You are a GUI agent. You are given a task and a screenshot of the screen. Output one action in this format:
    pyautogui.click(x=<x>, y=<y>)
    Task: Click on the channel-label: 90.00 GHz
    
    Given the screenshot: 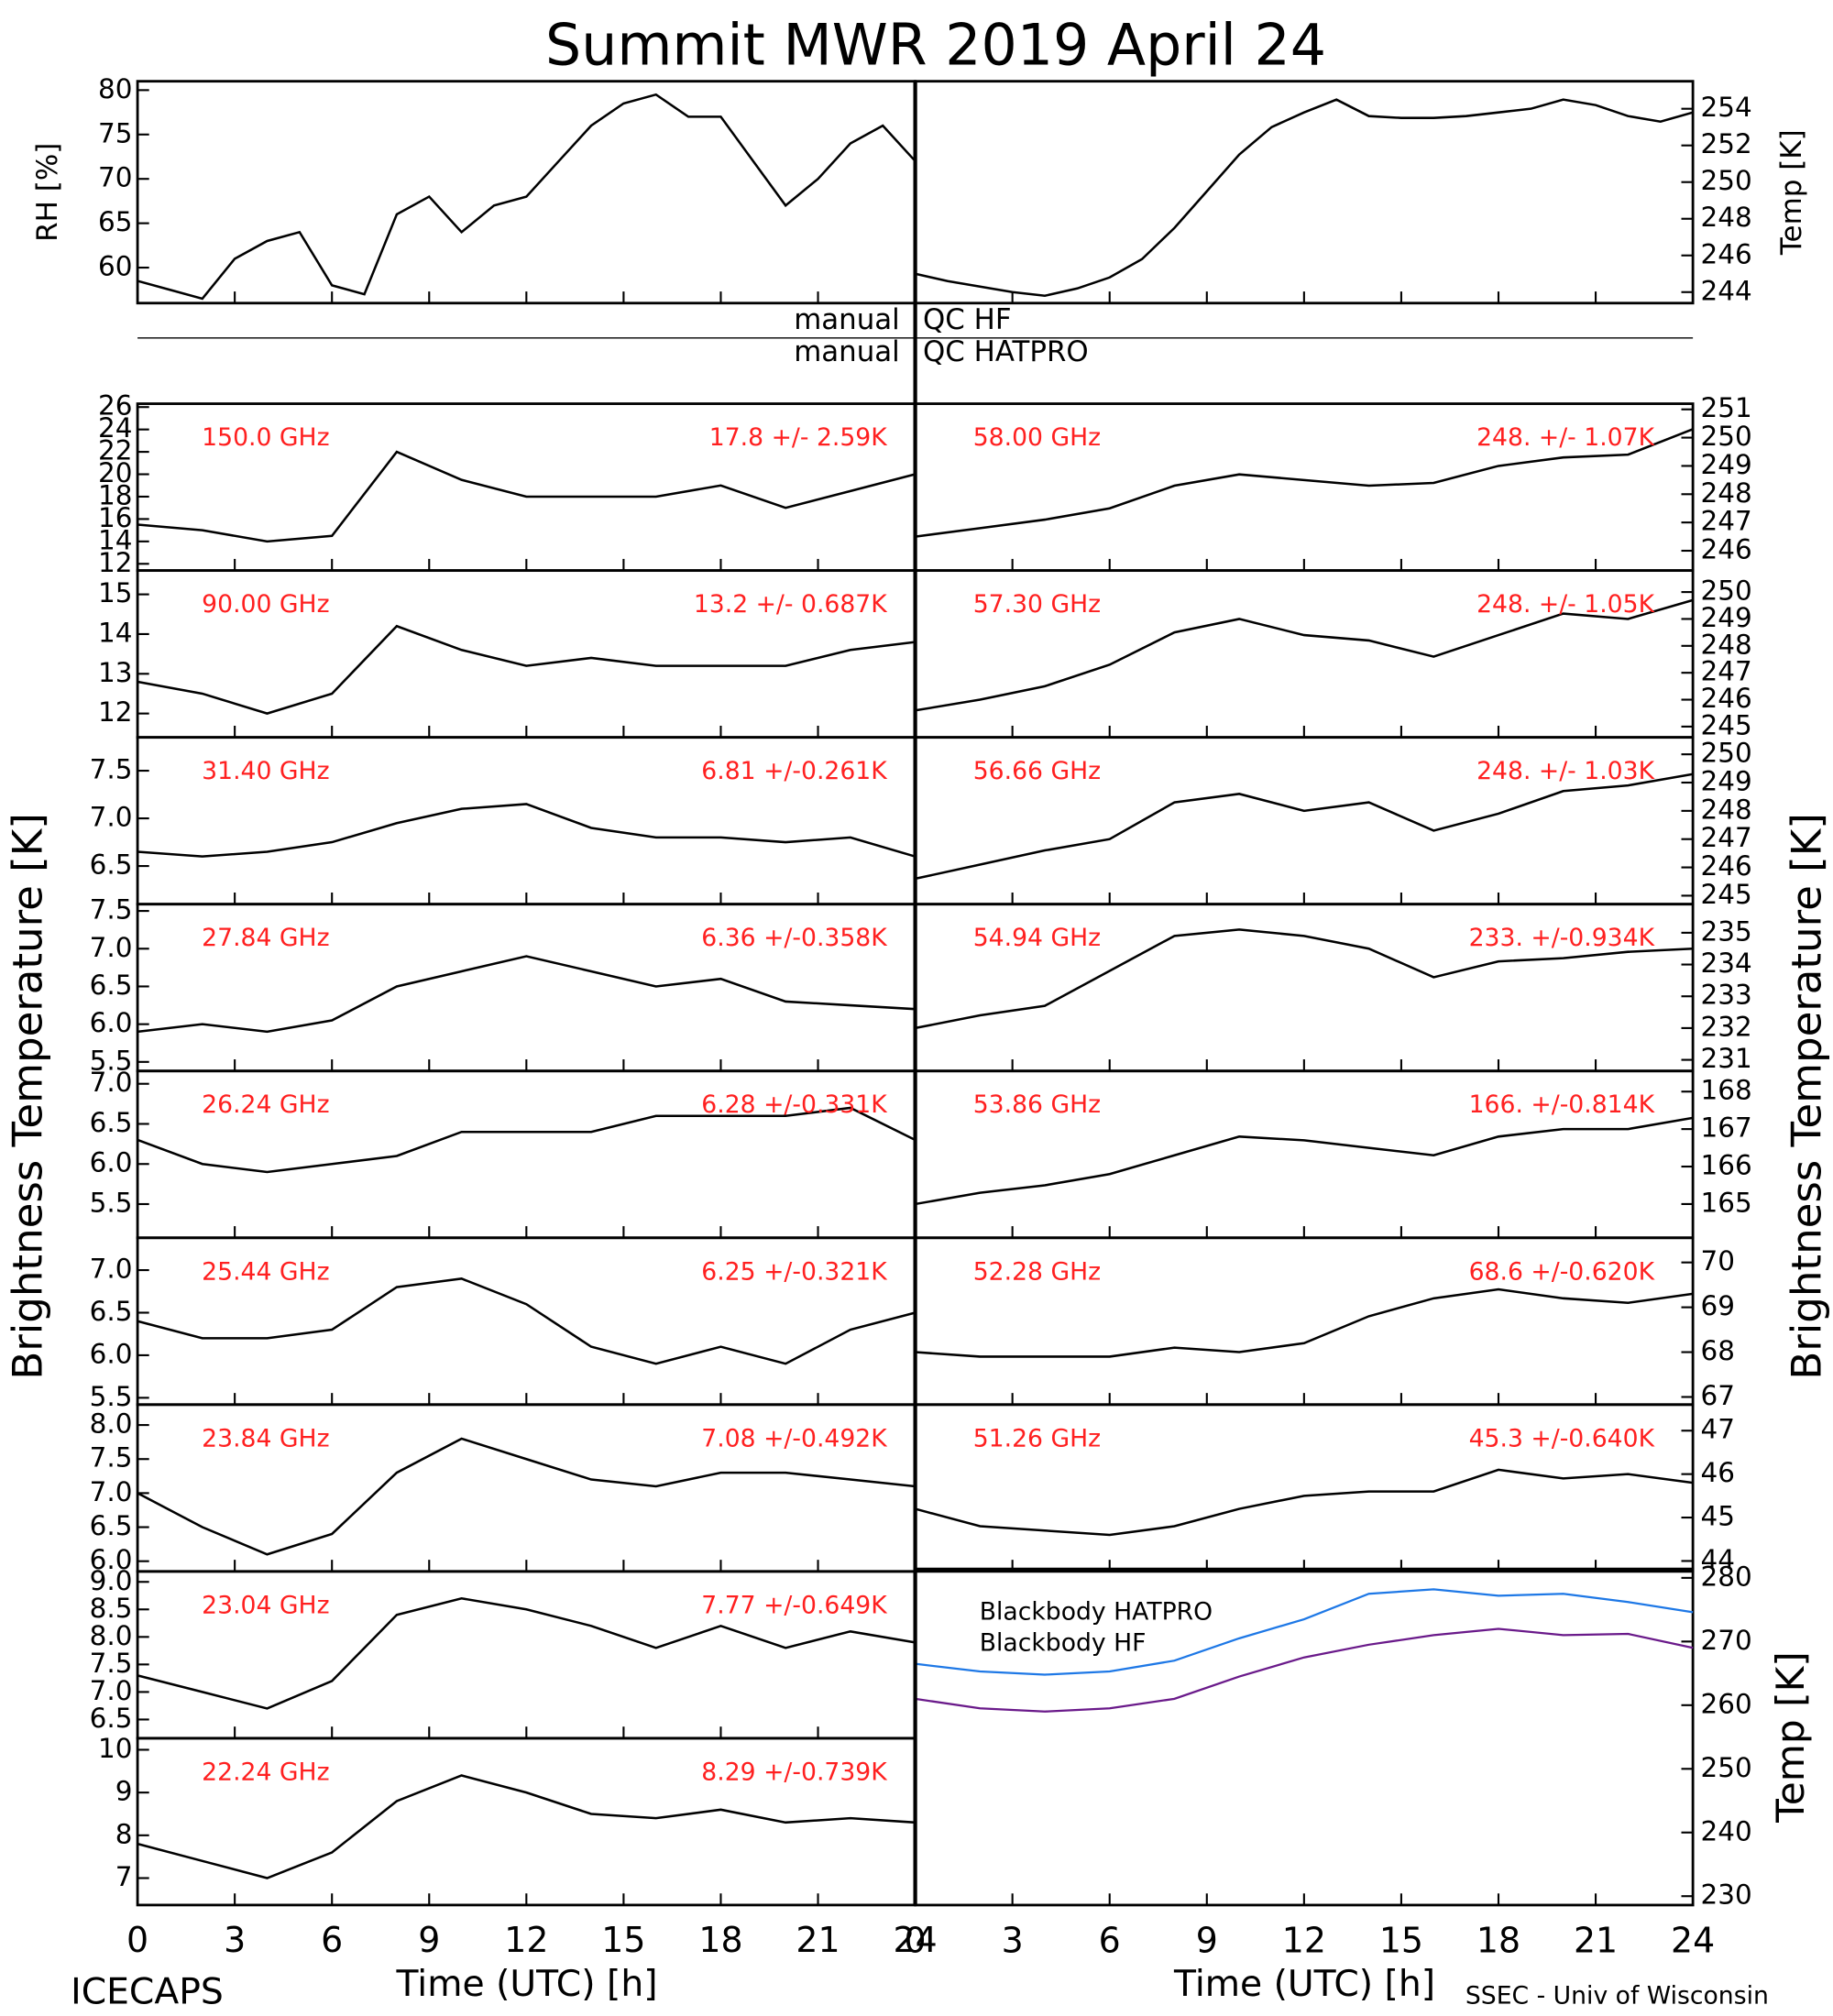 What is the action you would take?
    pyautogui.click(x=265, y=604)
    